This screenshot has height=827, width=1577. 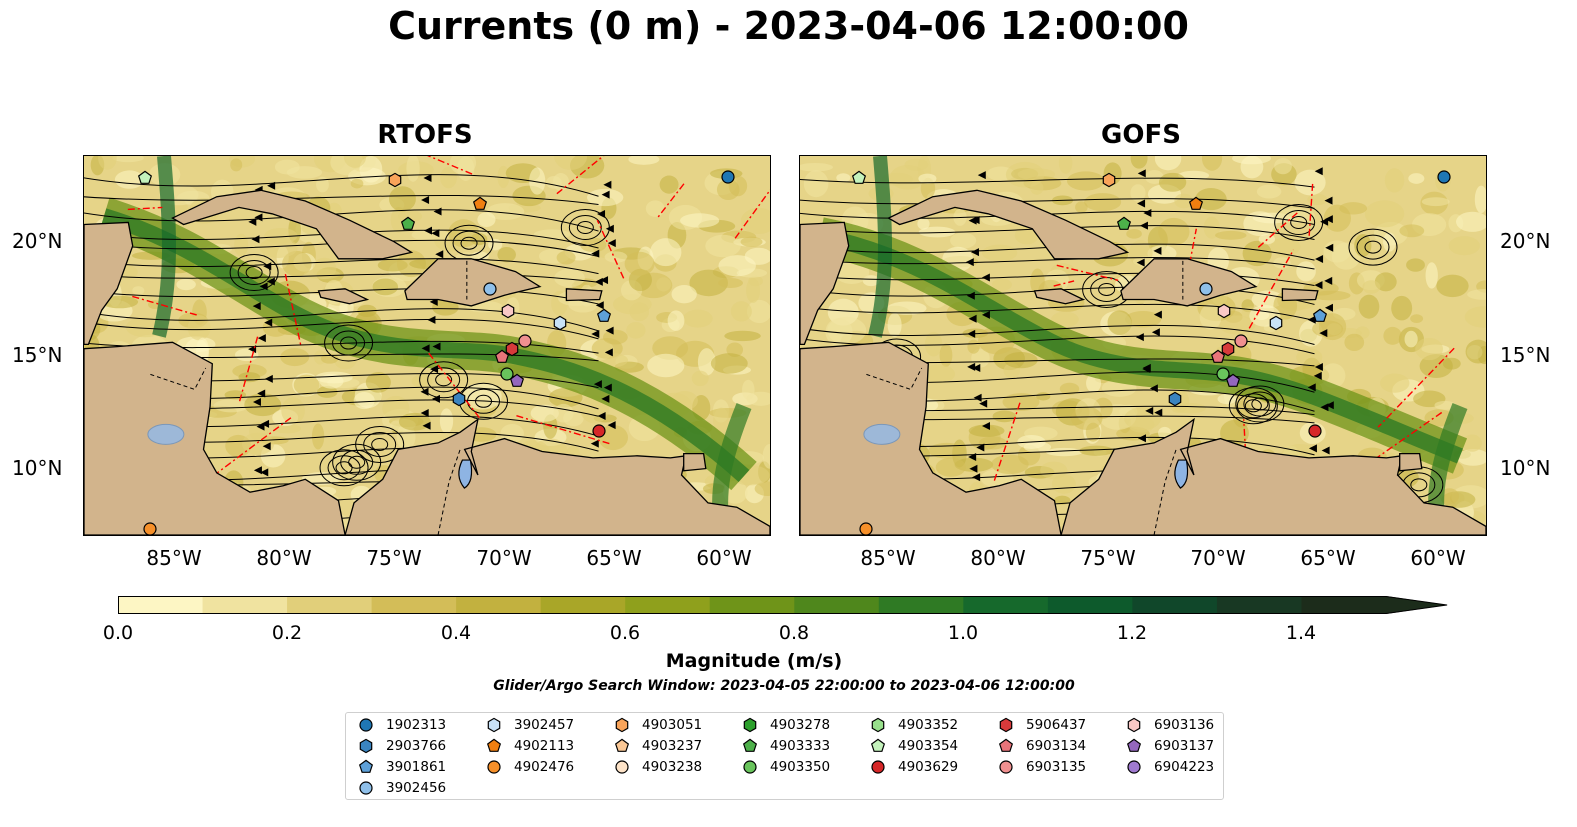 I want to click on colorbar-segment, so click(x=499, y=605).